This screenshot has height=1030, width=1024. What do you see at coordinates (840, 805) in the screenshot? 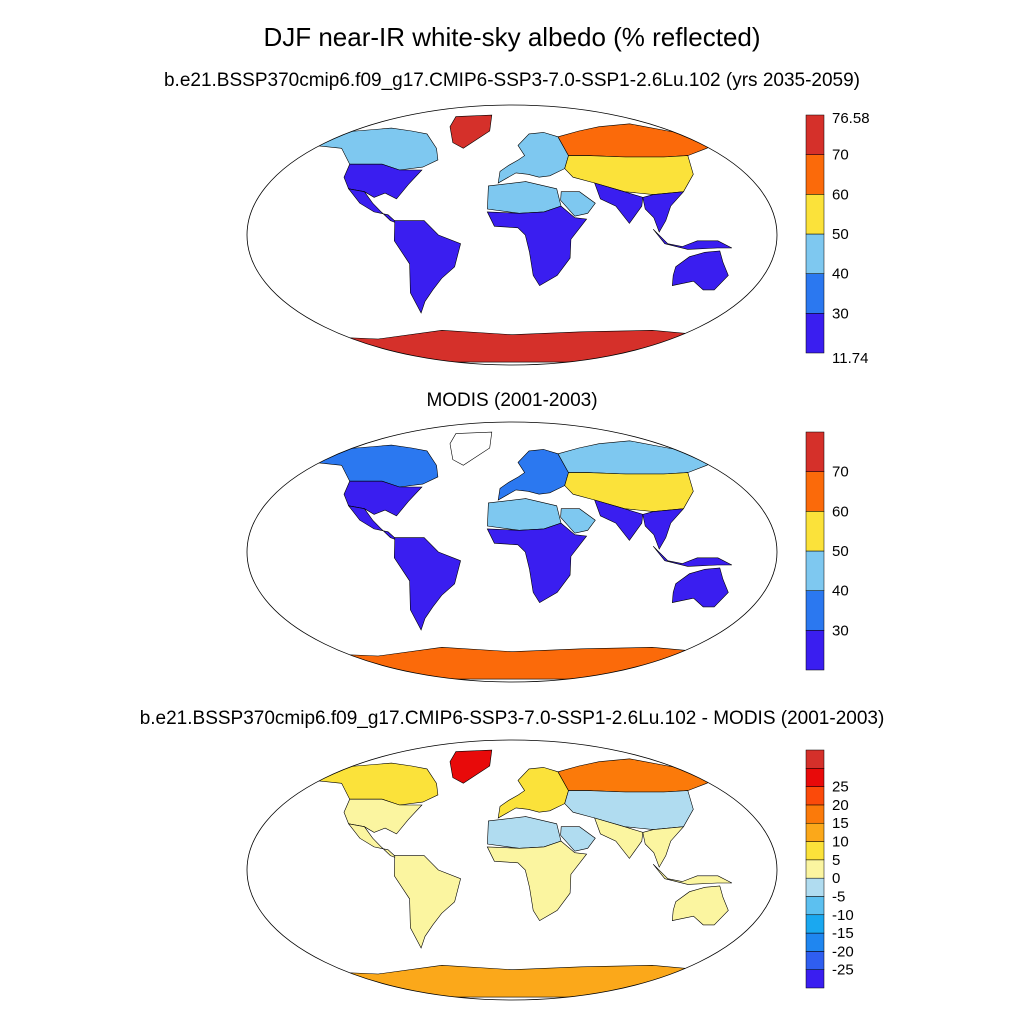
I see `colorbar-label: 20` at bounding box center [840, 805].